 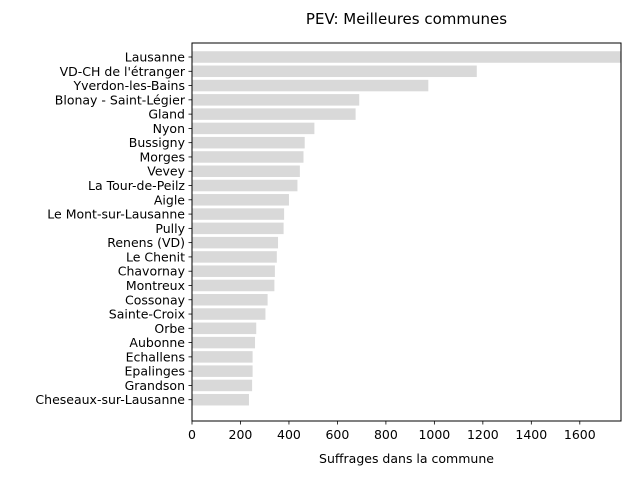 What do you see at coordinates (434, 434) in the screenshot?
I see `x-tick-label: 1000` at bounding box center [434, 434].